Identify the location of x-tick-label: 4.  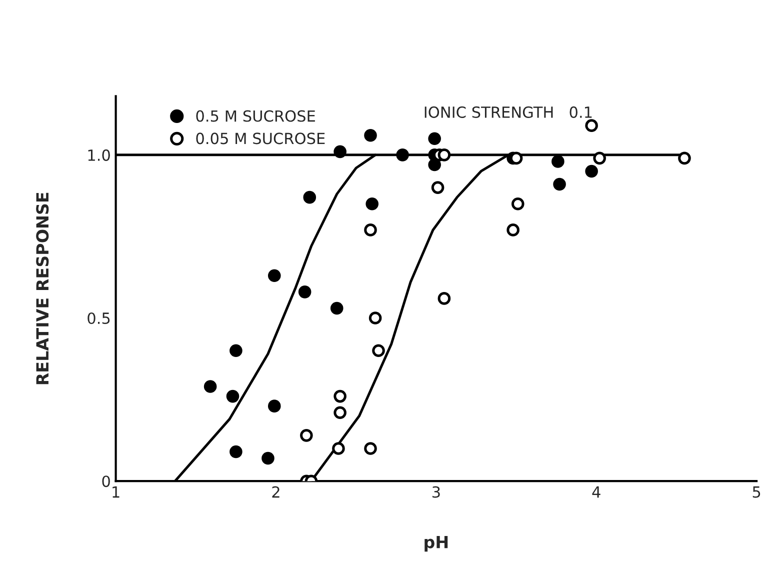
(596, 492).